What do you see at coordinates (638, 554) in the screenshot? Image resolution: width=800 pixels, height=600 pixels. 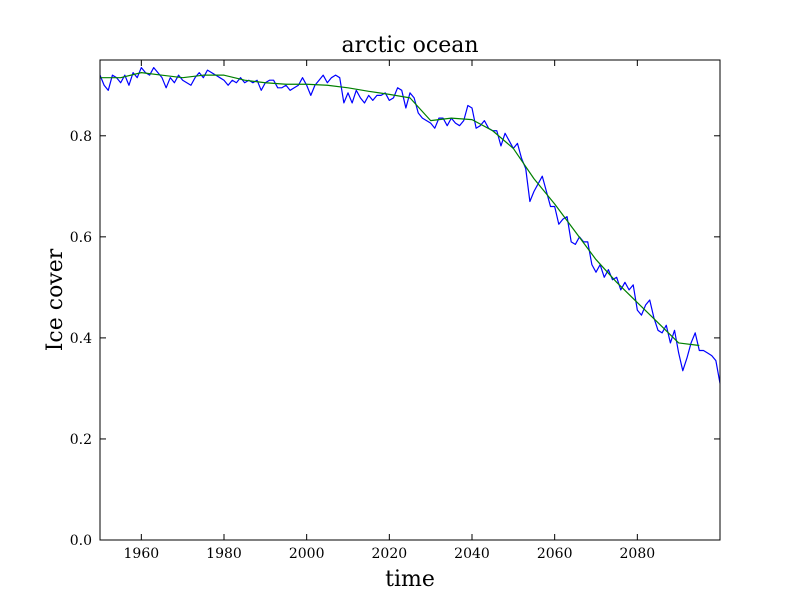 I see `x-tick-label: 2080` at bounding box center [638, 554].